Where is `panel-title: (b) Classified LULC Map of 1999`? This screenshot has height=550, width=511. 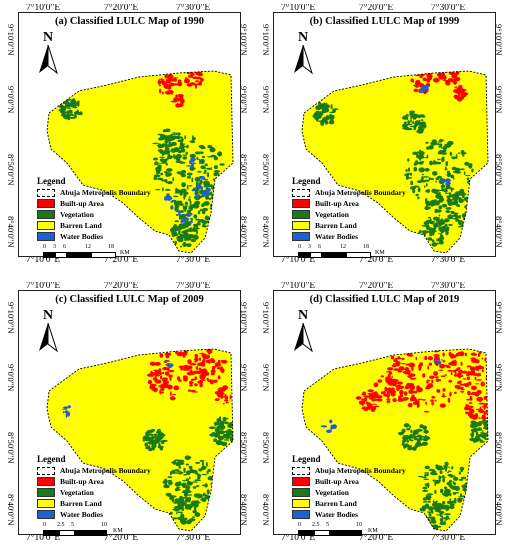
panel-title: (b) Classified LULC Map of 1999 is located at coordinates (384, 21).